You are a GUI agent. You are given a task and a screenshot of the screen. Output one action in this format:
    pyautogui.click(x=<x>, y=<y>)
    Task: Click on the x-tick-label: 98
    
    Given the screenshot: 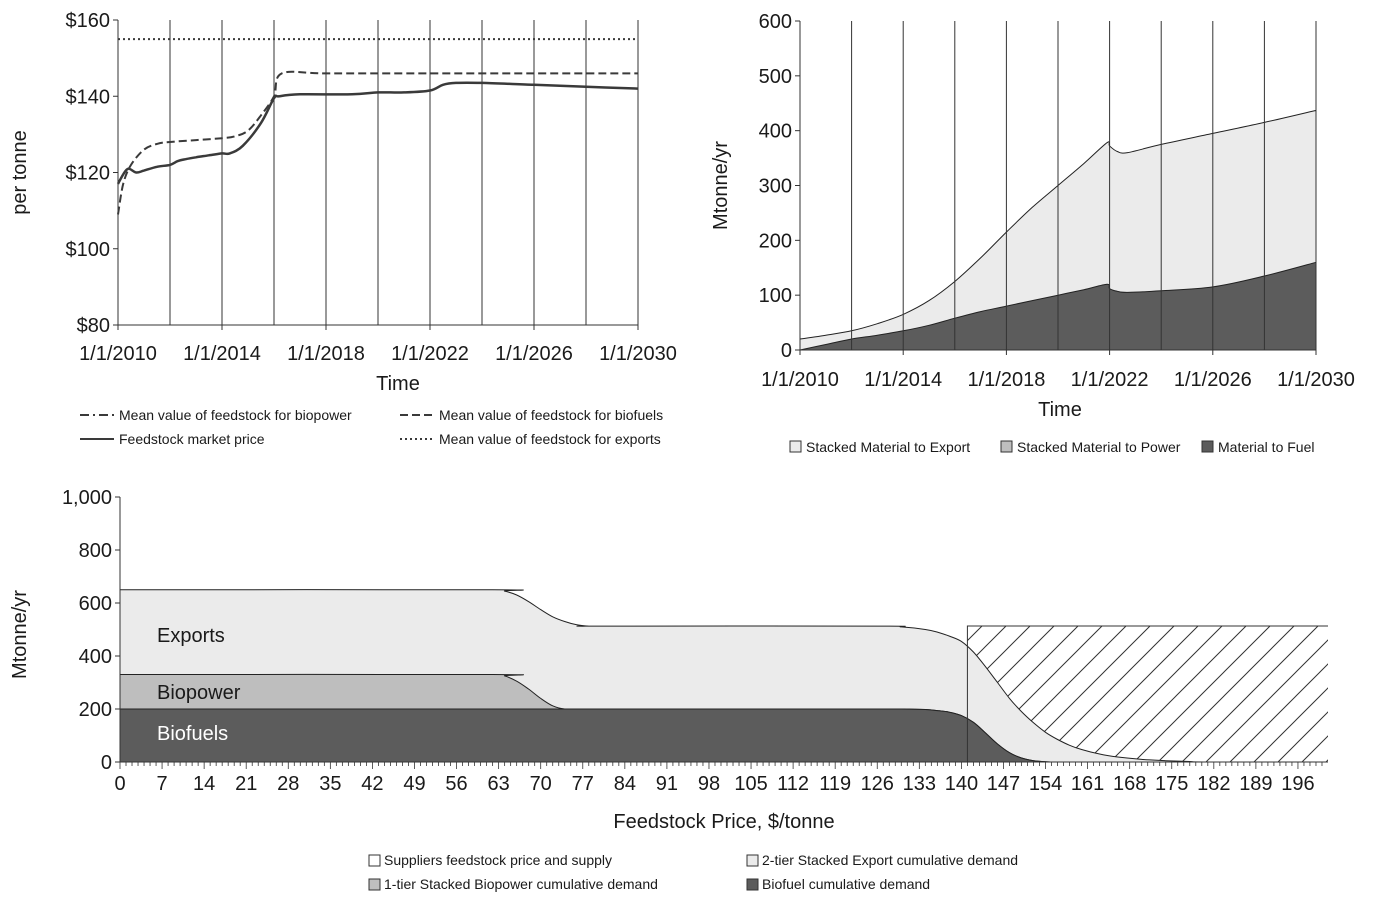 What is the action you would take?
    pyautogui.click(x=709, y=784)
    